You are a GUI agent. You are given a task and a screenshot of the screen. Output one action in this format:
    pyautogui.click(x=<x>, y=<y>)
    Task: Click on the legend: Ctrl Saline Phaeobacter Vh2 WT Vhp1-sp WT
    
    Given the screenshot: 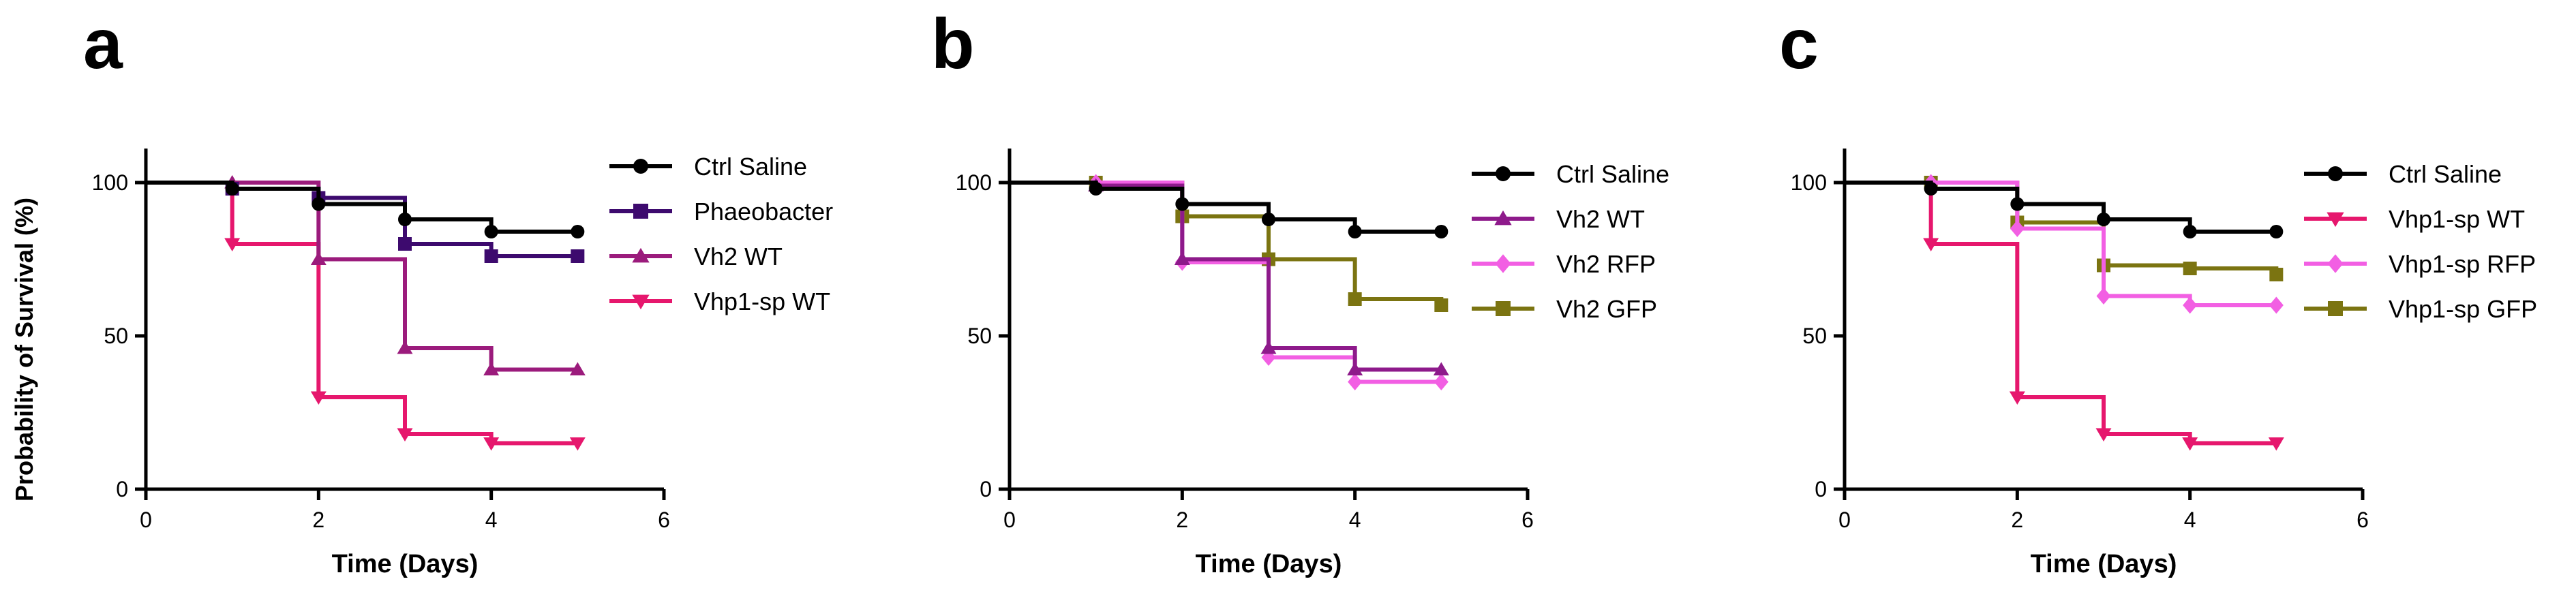 What is the action you would take?
    pyautogui.click(x=721, y=234)
    